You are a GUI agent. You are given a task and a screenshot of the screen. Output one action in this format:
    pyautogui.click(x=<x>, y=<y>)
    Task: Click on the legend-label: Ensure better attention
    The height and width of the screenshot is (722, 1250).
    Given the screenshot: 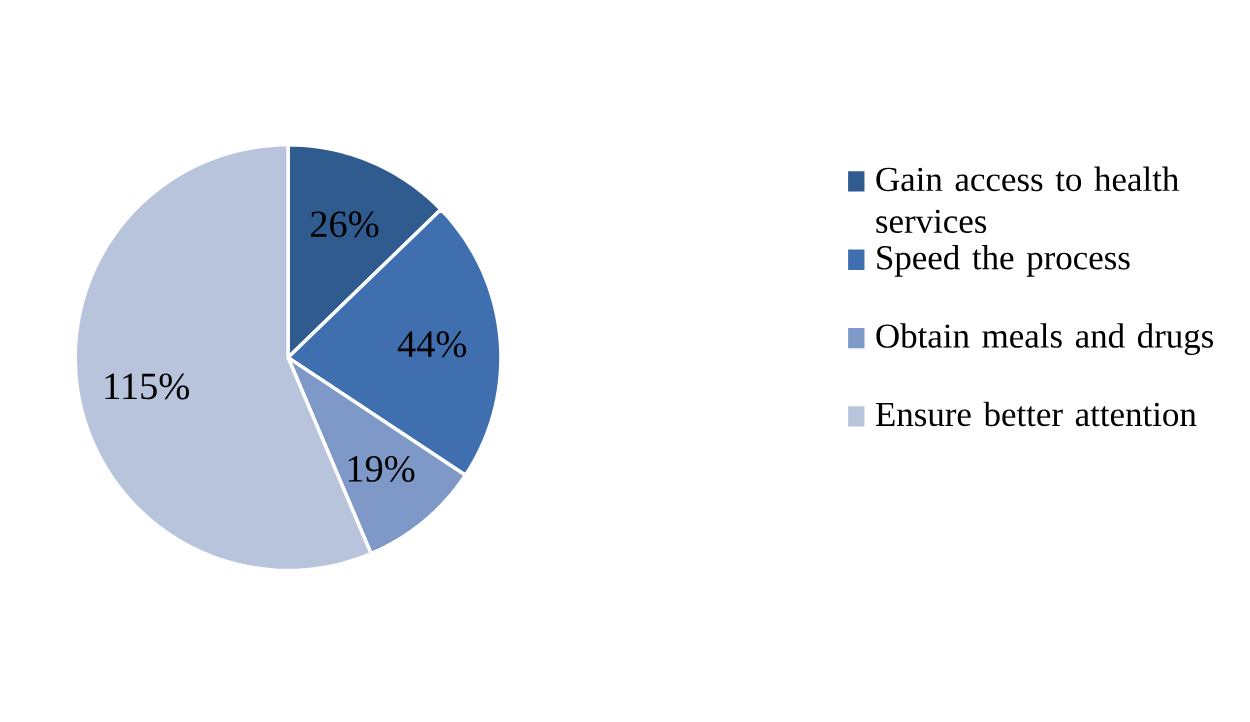 What is the action you would take?
    pyautogui.click(x=1036, y=414)
    